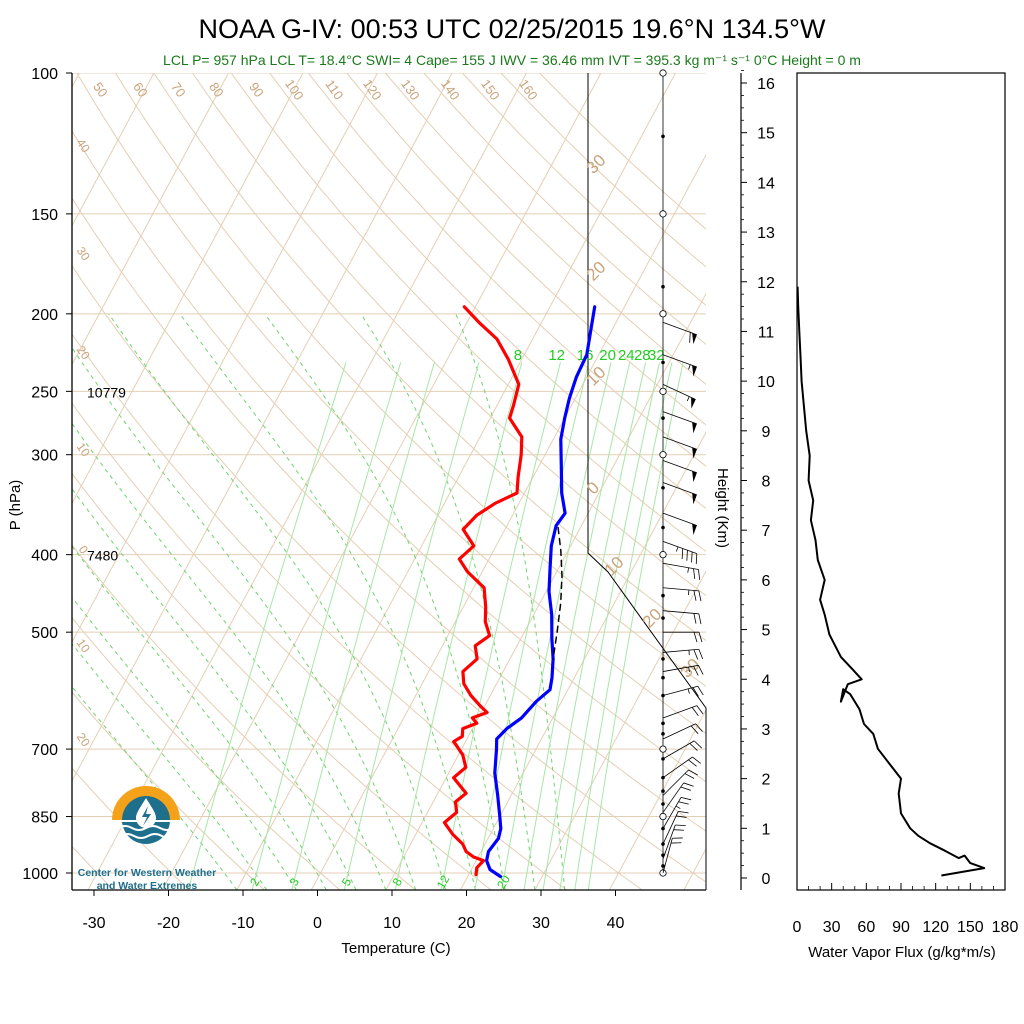  Describe the element at coordinates (766, 631) in the screenshot. I see `height-tick-label: 5` at that location.